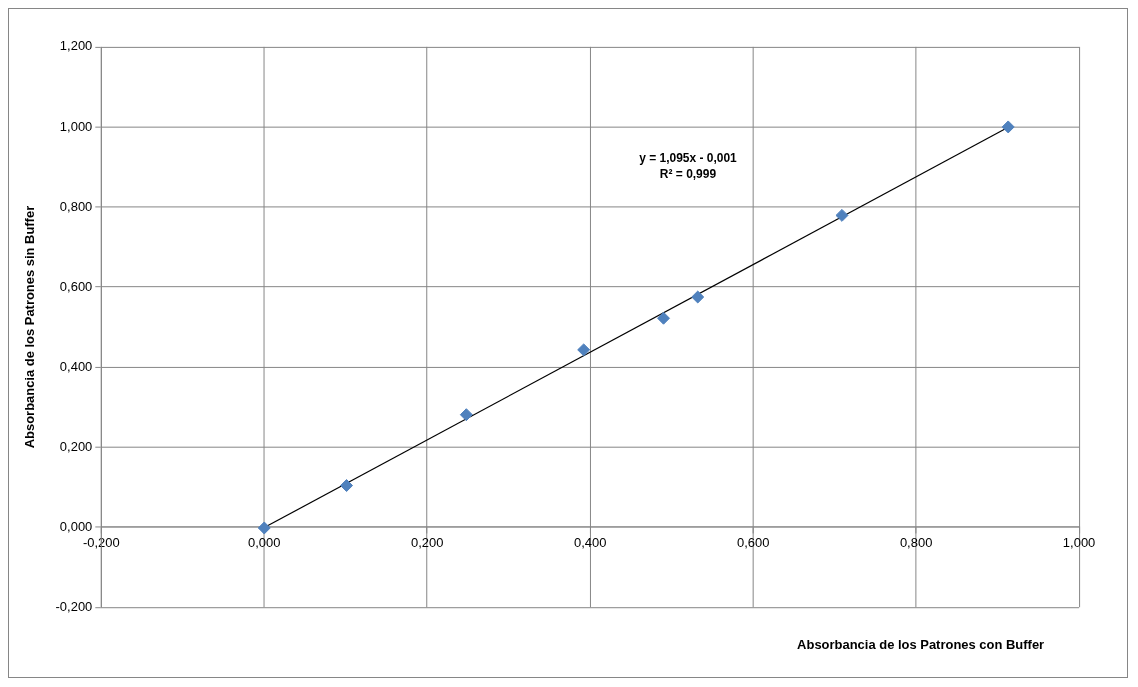 This screenshot has height=687, width=1138. Describe the element at coordinates (76, 526) in the screenshot. I see `y-tick-label: 0,000` at that location.